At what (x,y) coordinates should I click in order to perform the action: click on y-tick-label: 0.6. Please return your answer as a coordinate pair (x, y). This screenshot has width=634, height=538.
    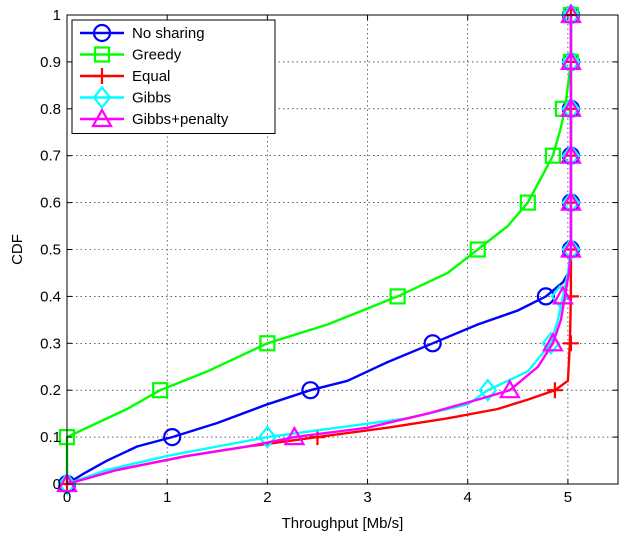
    Looking at the image, I should click on (50, 203).